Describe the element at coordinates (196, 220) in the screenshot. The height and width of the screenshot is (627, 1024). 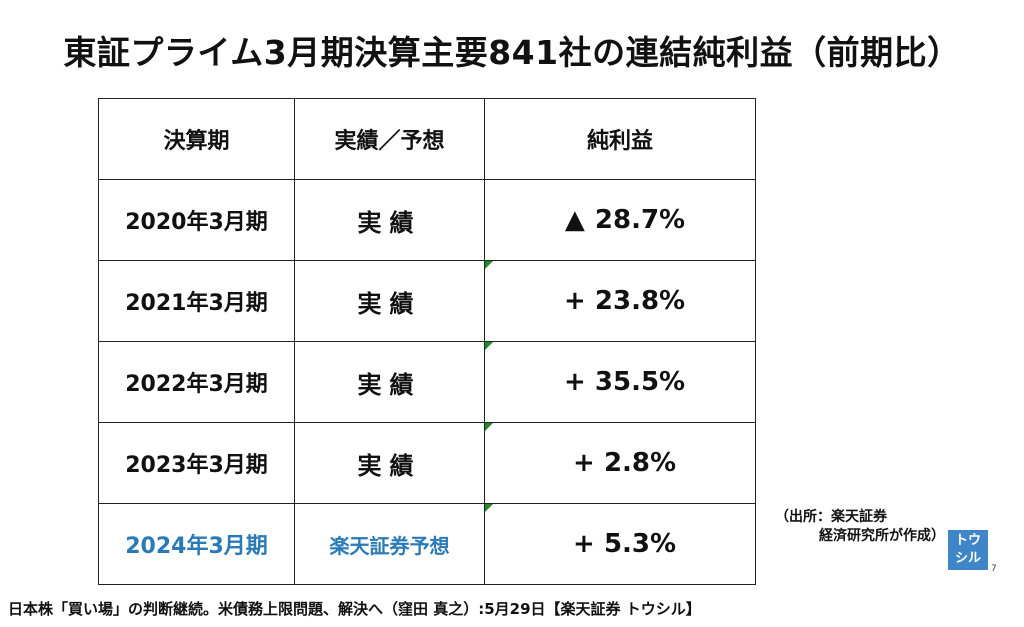
I see `period-cell: 2020年3月期` at that location.